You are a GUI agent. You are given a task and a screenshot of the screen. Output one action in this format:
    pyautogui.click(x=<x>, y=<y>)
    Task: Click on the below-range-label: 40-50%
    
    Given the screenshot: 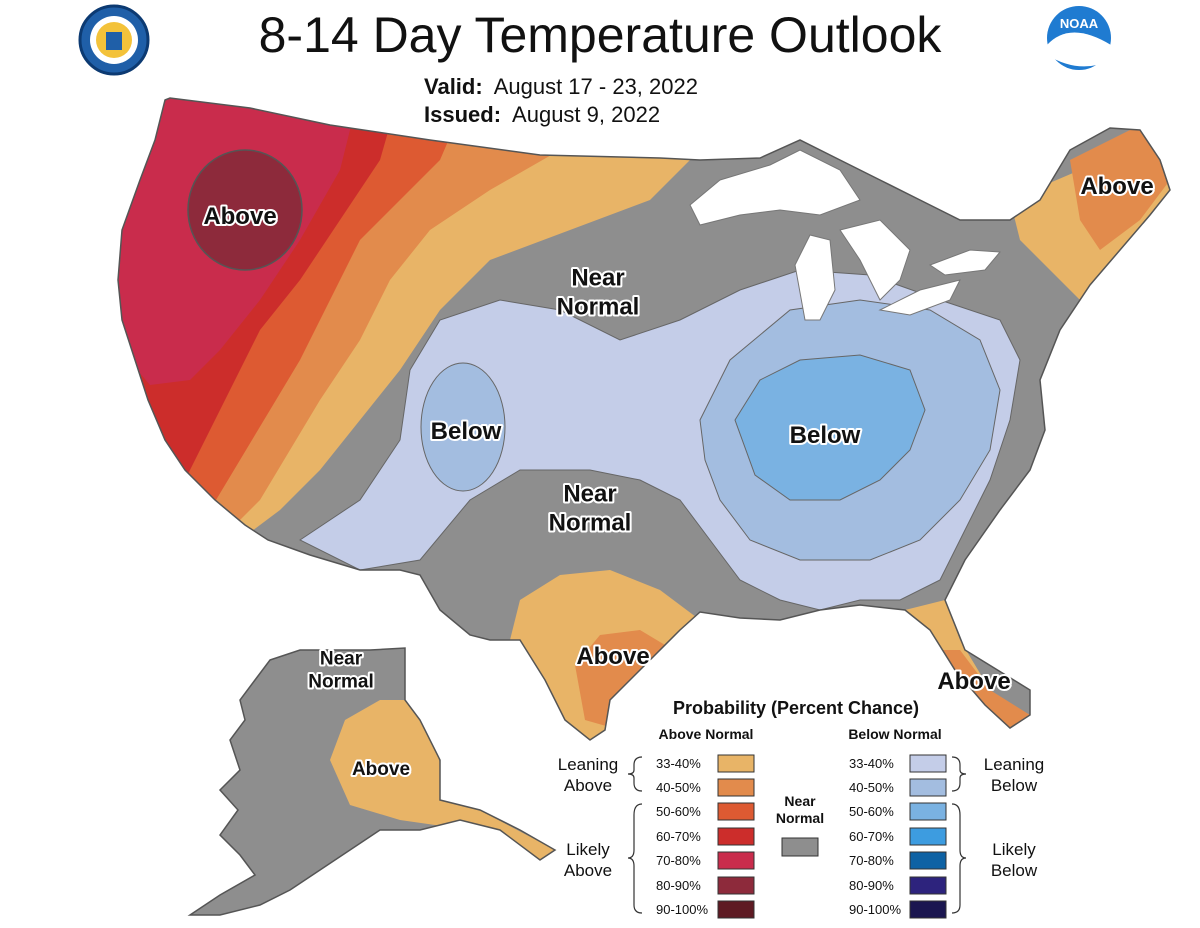 What is the action you would take?
    pyautogui.click(x=871, y=787)
    